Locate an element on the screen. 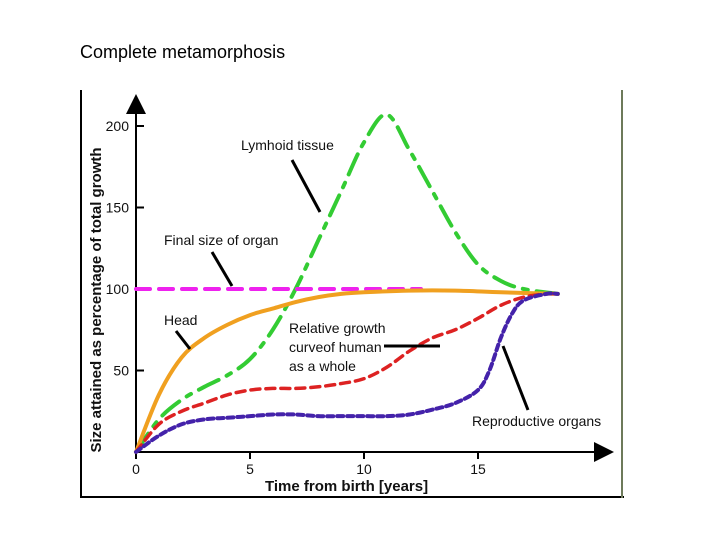 The height and width of the screenshot is (540, 720). pointer-reproductive is located at coordinates (515, 378).